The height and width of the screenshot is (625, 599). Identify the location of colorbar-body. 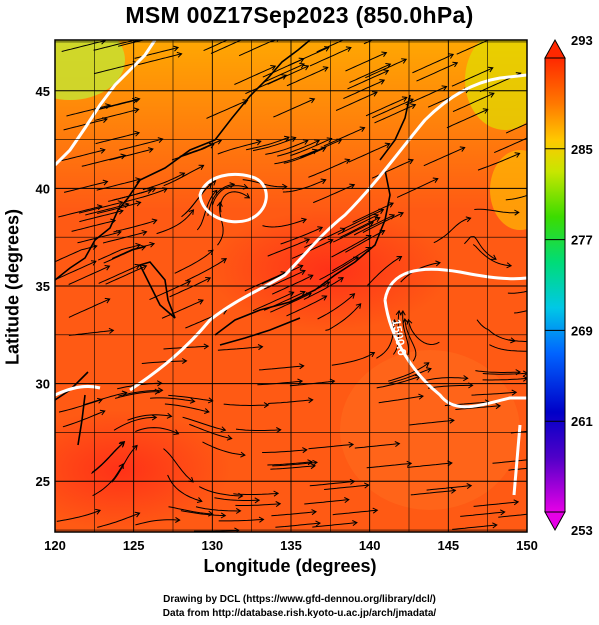
(555, 285).